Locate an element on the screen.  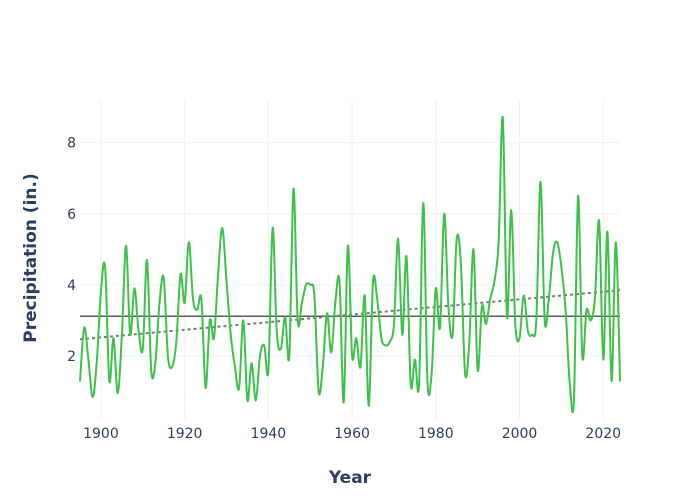
x-tick-label: 1960 is located at coordinates (352, 434).